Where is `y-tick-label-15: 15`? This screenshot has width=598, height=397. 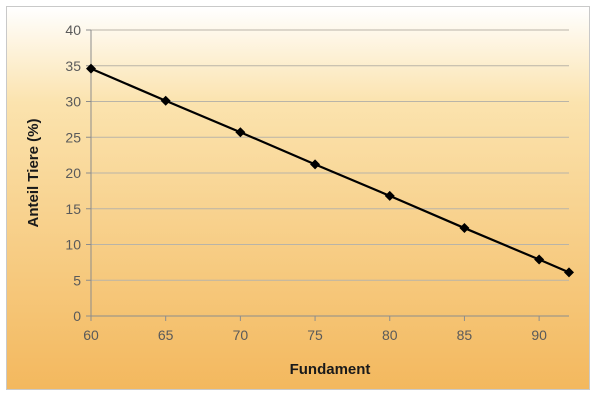 y-tick-label-15: 15 is located at coordinates (73, 209).